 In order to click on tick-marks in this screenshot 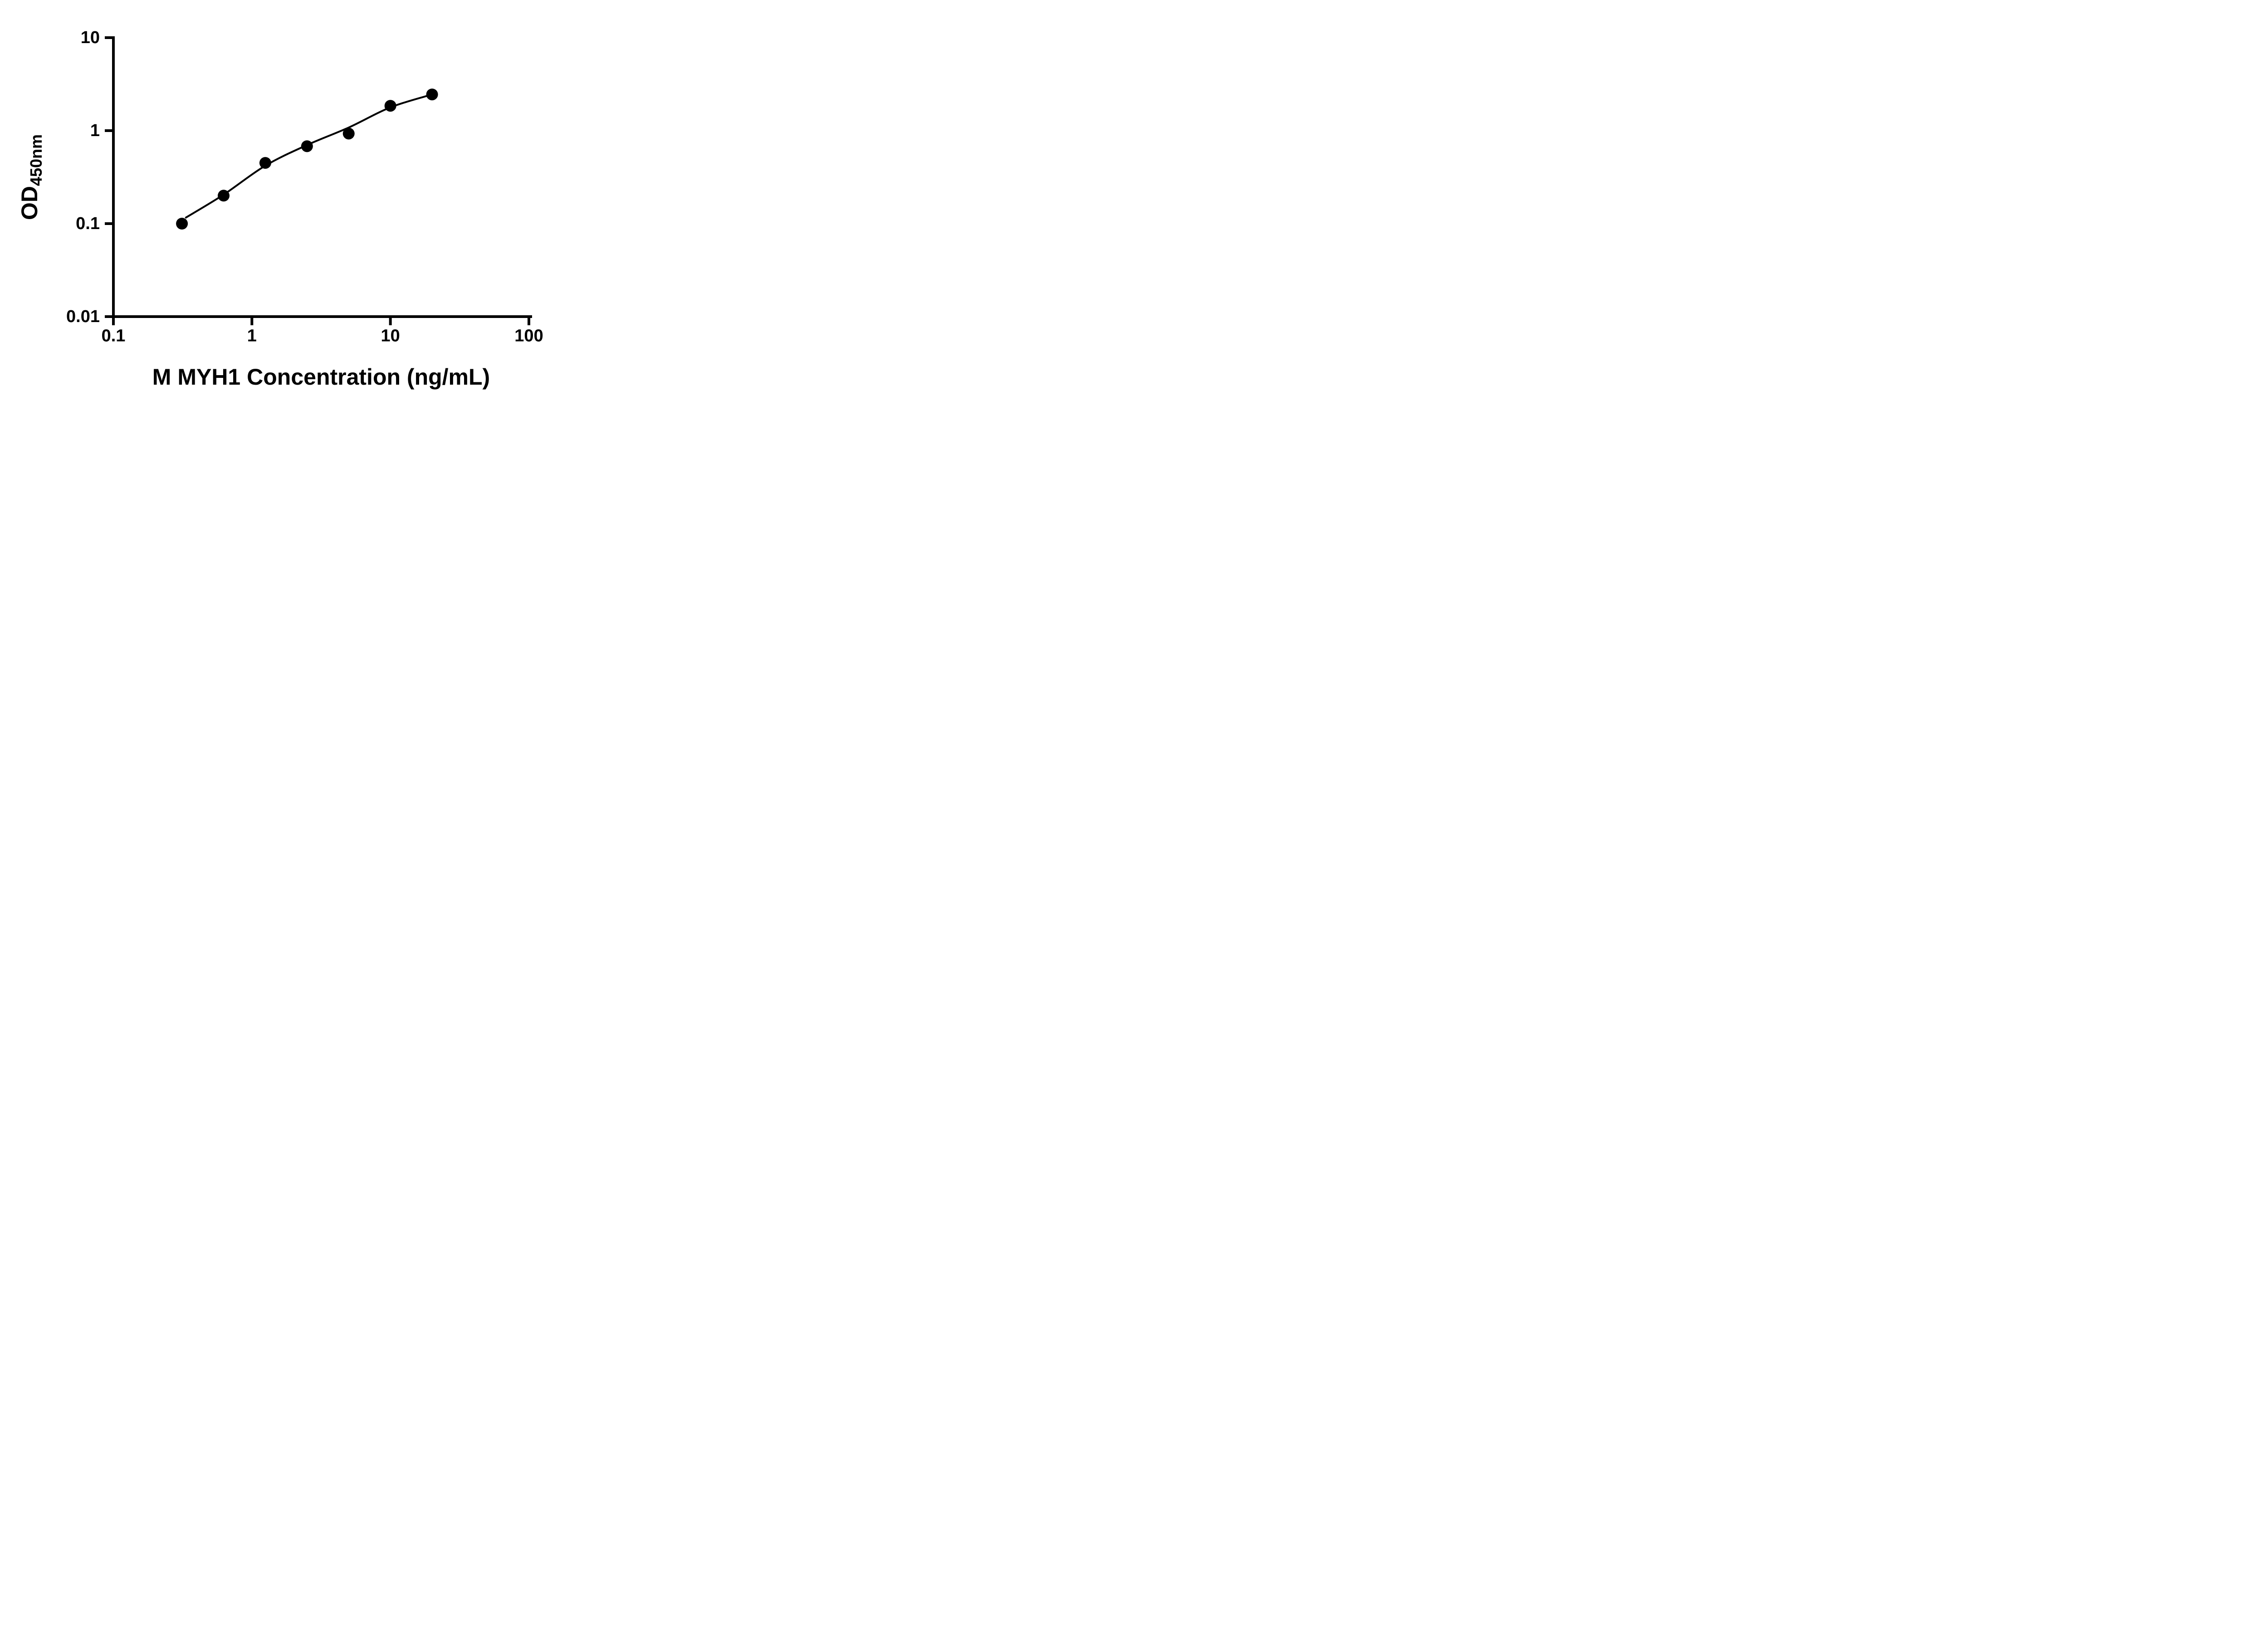, I will do `click(318, 180)`.